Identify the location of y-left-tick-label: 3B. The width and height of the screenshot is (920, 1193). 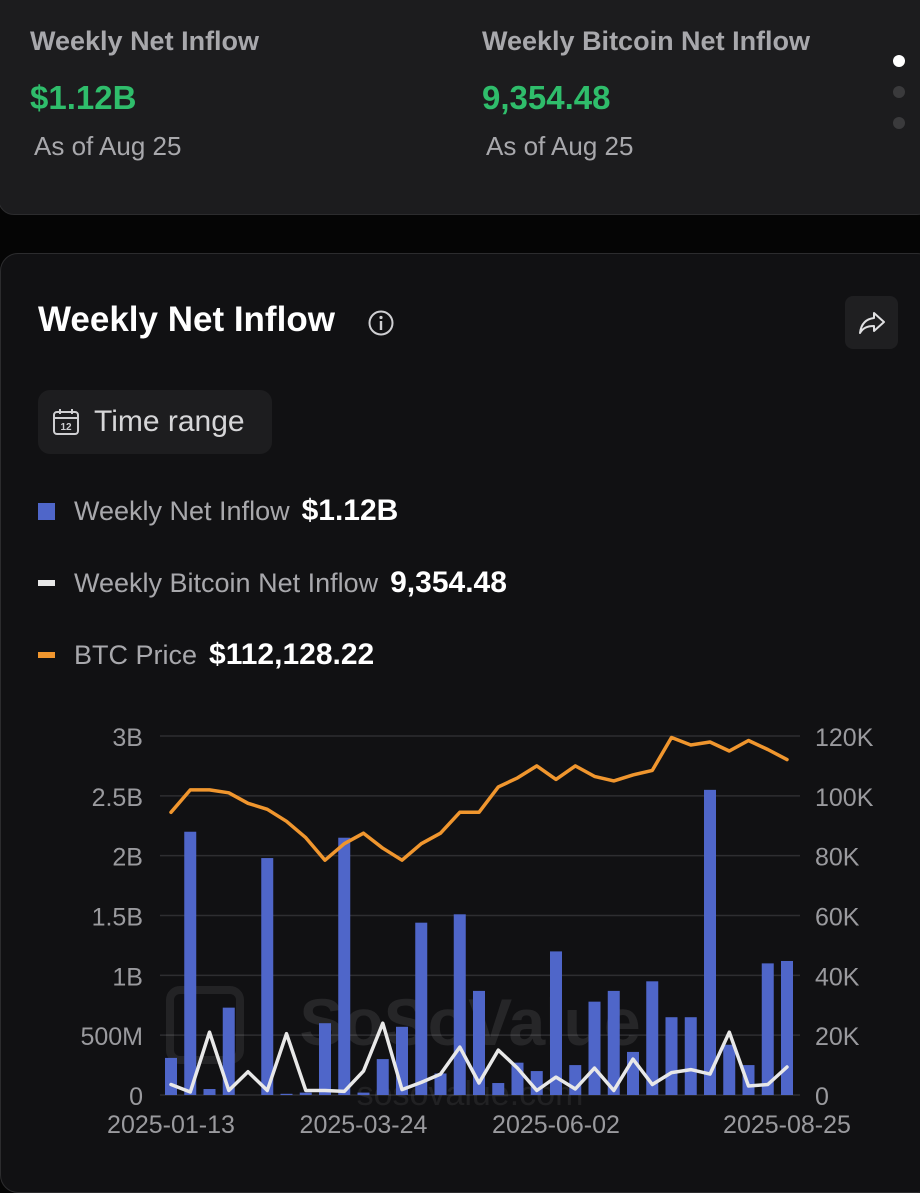
(127, 738).